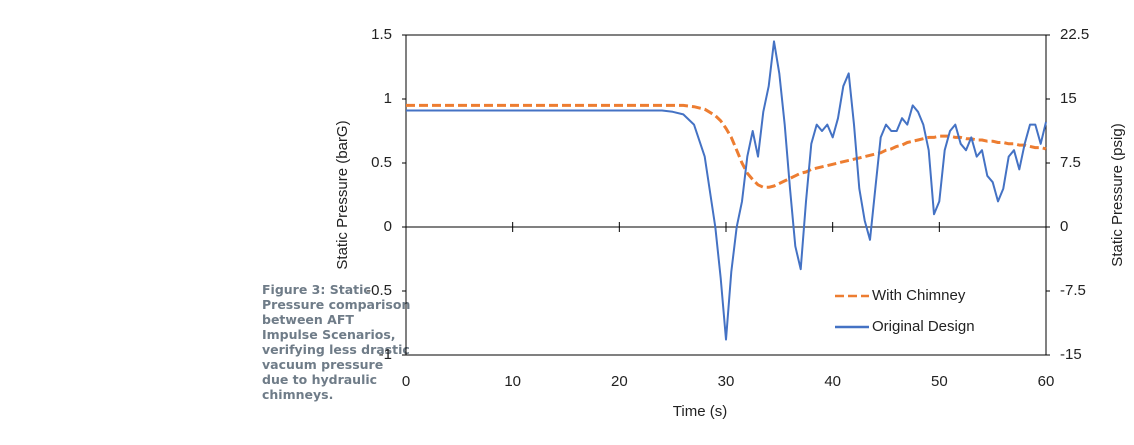  What do you see at coordinates (1071, 354) in the screenshot?
I see `y2-tick-label: -15` at bounding box center [1071, 354].